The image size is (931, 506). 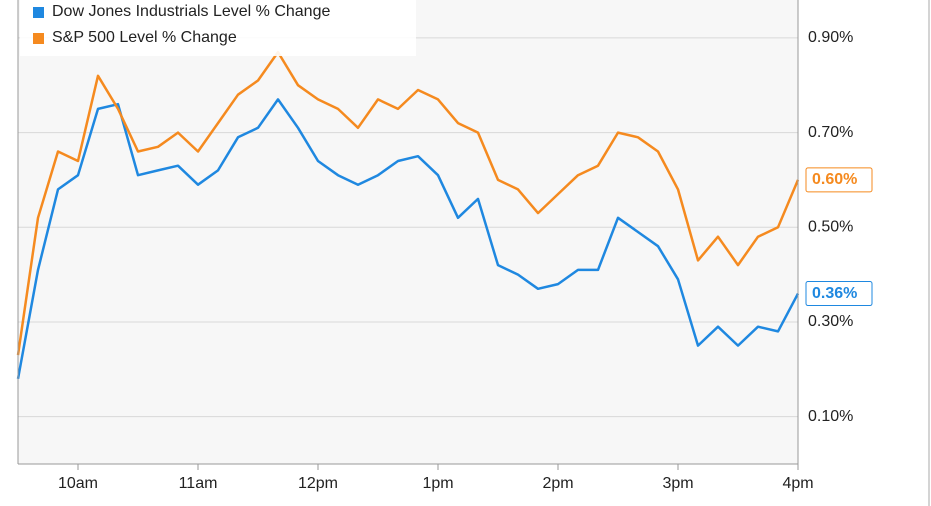 What do you see at coordinates (834, 293) in the screenshot?
I see `value-label: 0.36%` at bounding box center [834, 293].